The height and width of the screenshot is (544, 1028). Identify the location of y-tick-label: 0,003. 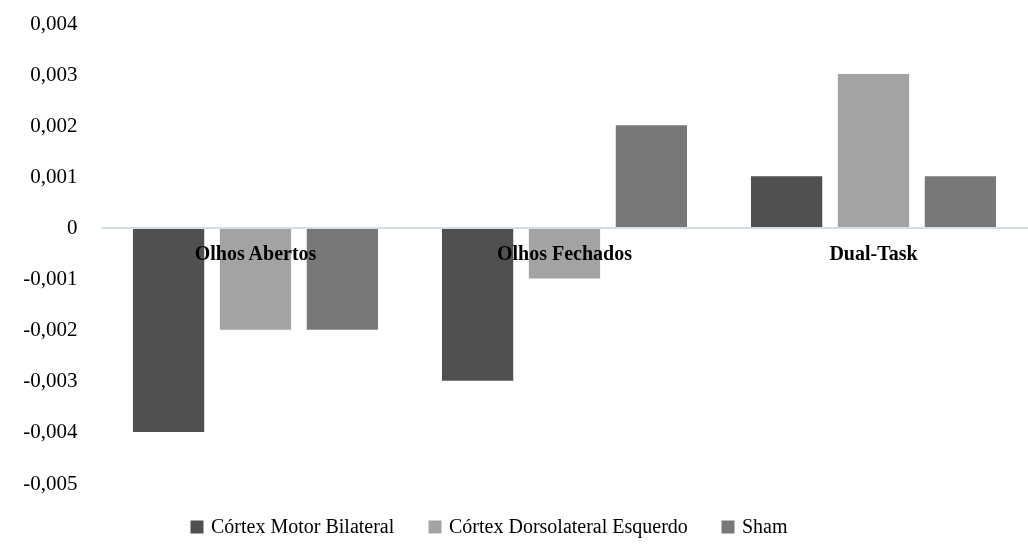
(54, 73).